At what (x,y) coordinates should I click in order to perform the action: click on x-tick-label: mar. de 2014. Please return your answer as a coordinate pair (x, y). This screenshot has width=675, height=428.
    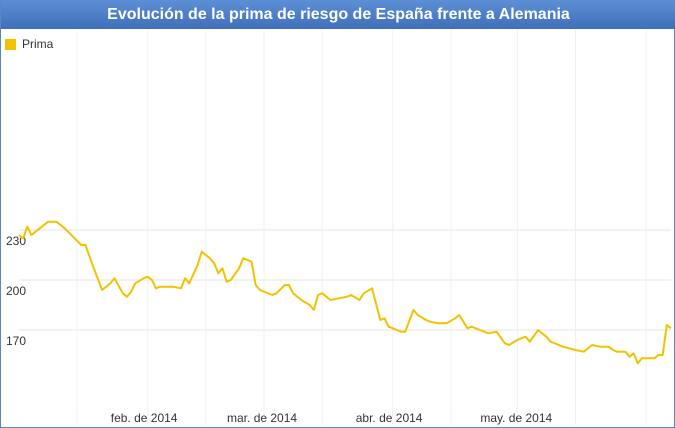
    Looking at the image, I should click on (262, 418).